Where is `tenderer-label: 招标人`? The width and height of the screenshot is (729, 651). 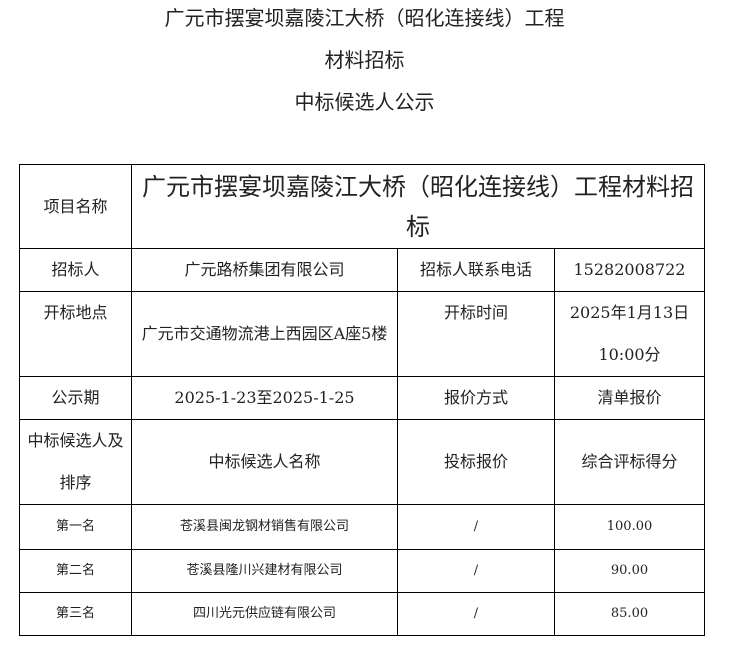
tenderer-label: 招标人 is located at coordinates (75, 270).